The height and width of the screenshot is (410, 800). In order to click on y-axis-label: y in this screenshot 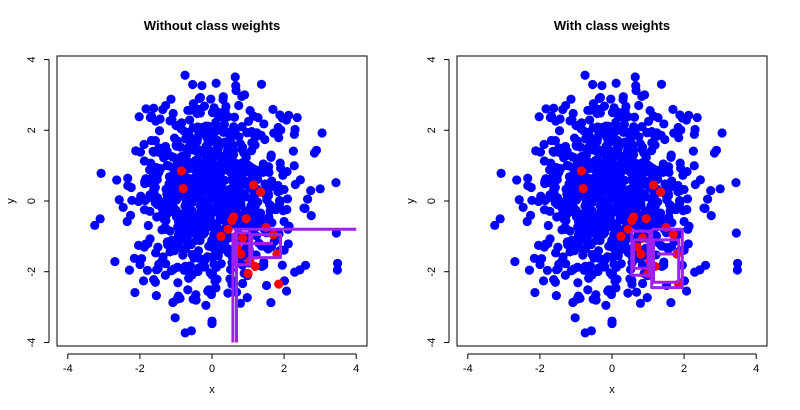, I will do `click(411, 201)`.